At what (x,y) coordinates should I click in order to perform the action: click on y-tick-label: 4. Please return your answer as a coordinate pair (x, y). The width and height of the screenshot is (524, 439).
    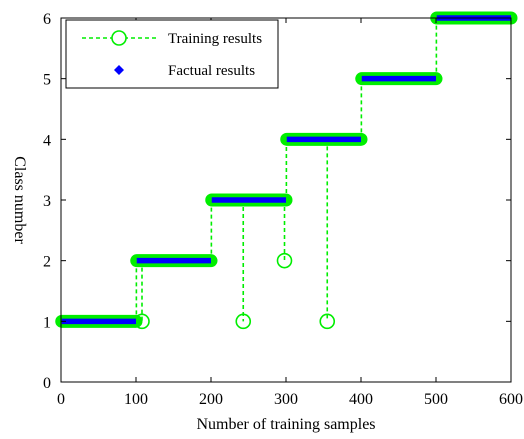
    Looking at the image, I should click on (47, 140).